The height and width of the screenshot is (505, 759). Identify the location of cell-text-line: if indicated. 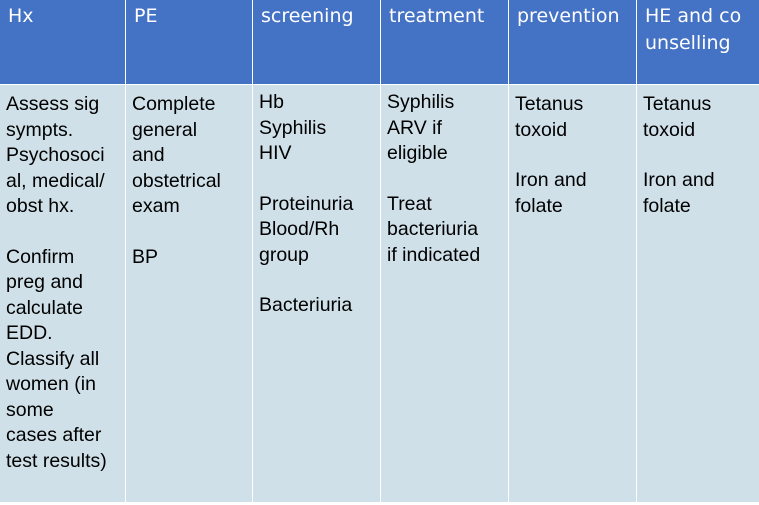
(434, 254).